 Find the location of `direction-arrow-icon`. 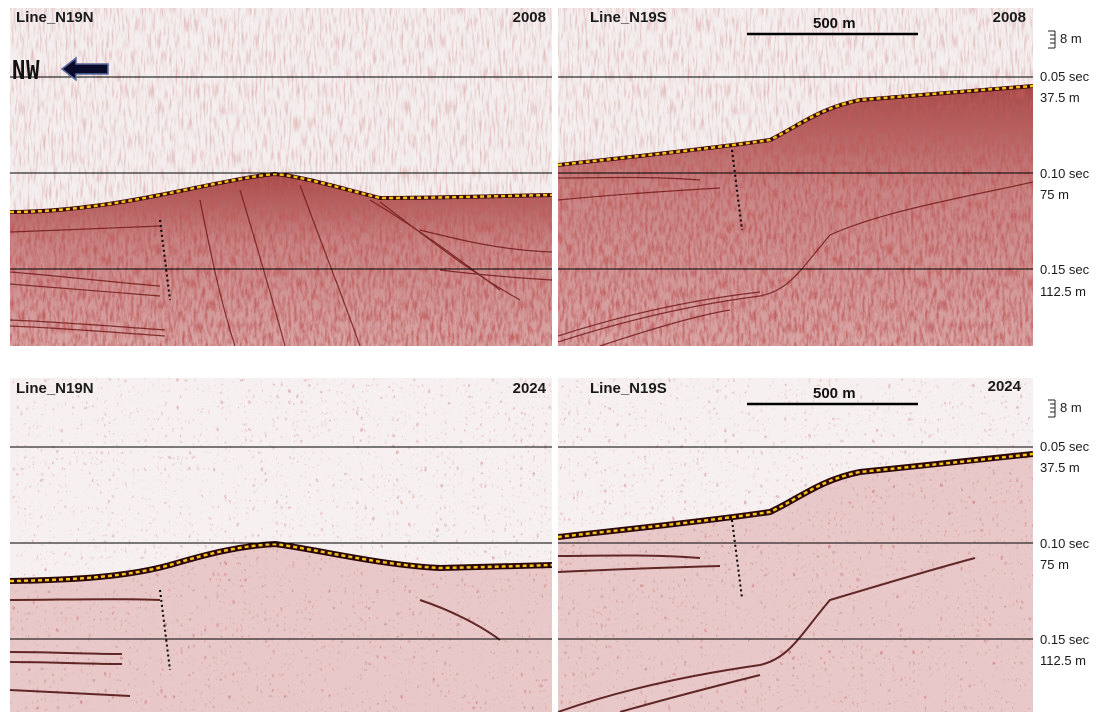

direction-arrow-icon is located at coordinates (84, 69).